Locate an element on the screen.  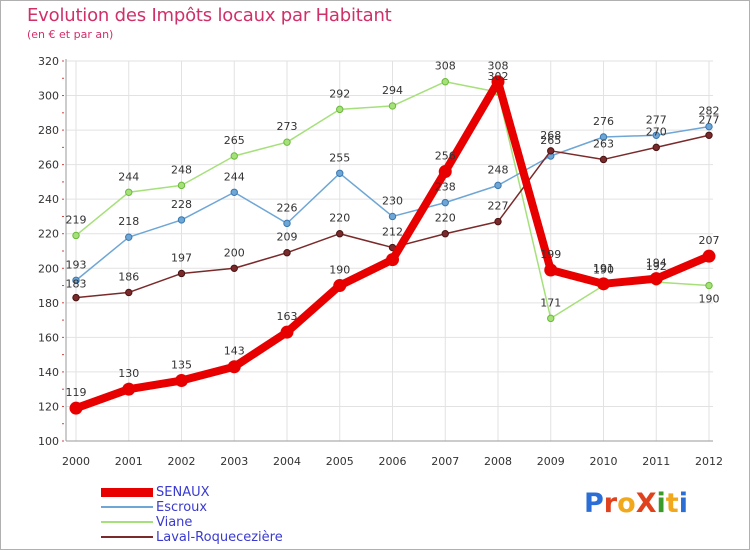
legend-label-laval-roqueceziere: Laval-Roquecezière is located at coordinates (219, 537).